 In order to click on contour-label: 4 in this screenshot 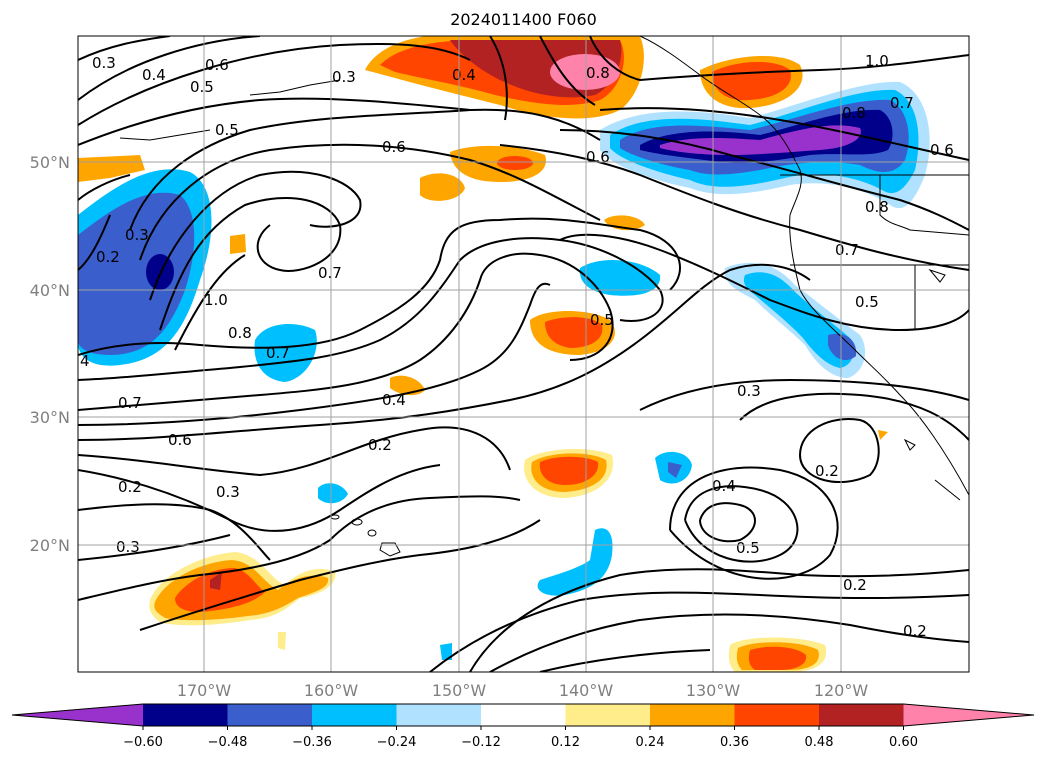, I will do `click(85, 361)`.